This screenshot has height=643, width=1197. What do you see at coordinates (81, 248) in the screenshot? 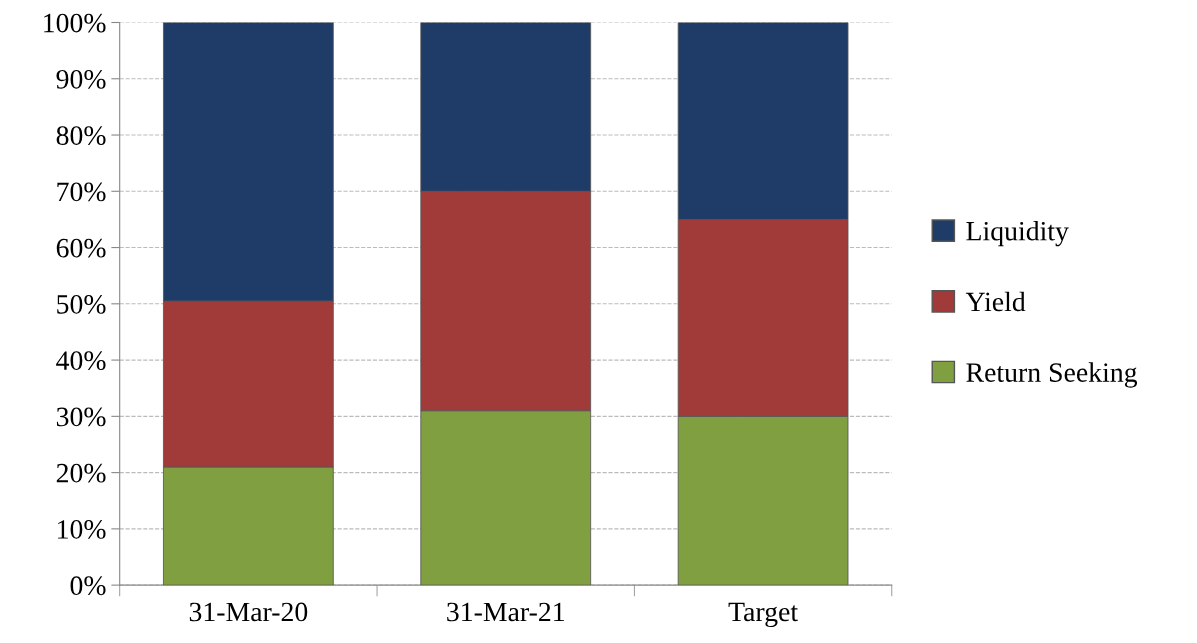
I see `y-tick-label: 60%` at bounding box center [81, 248].